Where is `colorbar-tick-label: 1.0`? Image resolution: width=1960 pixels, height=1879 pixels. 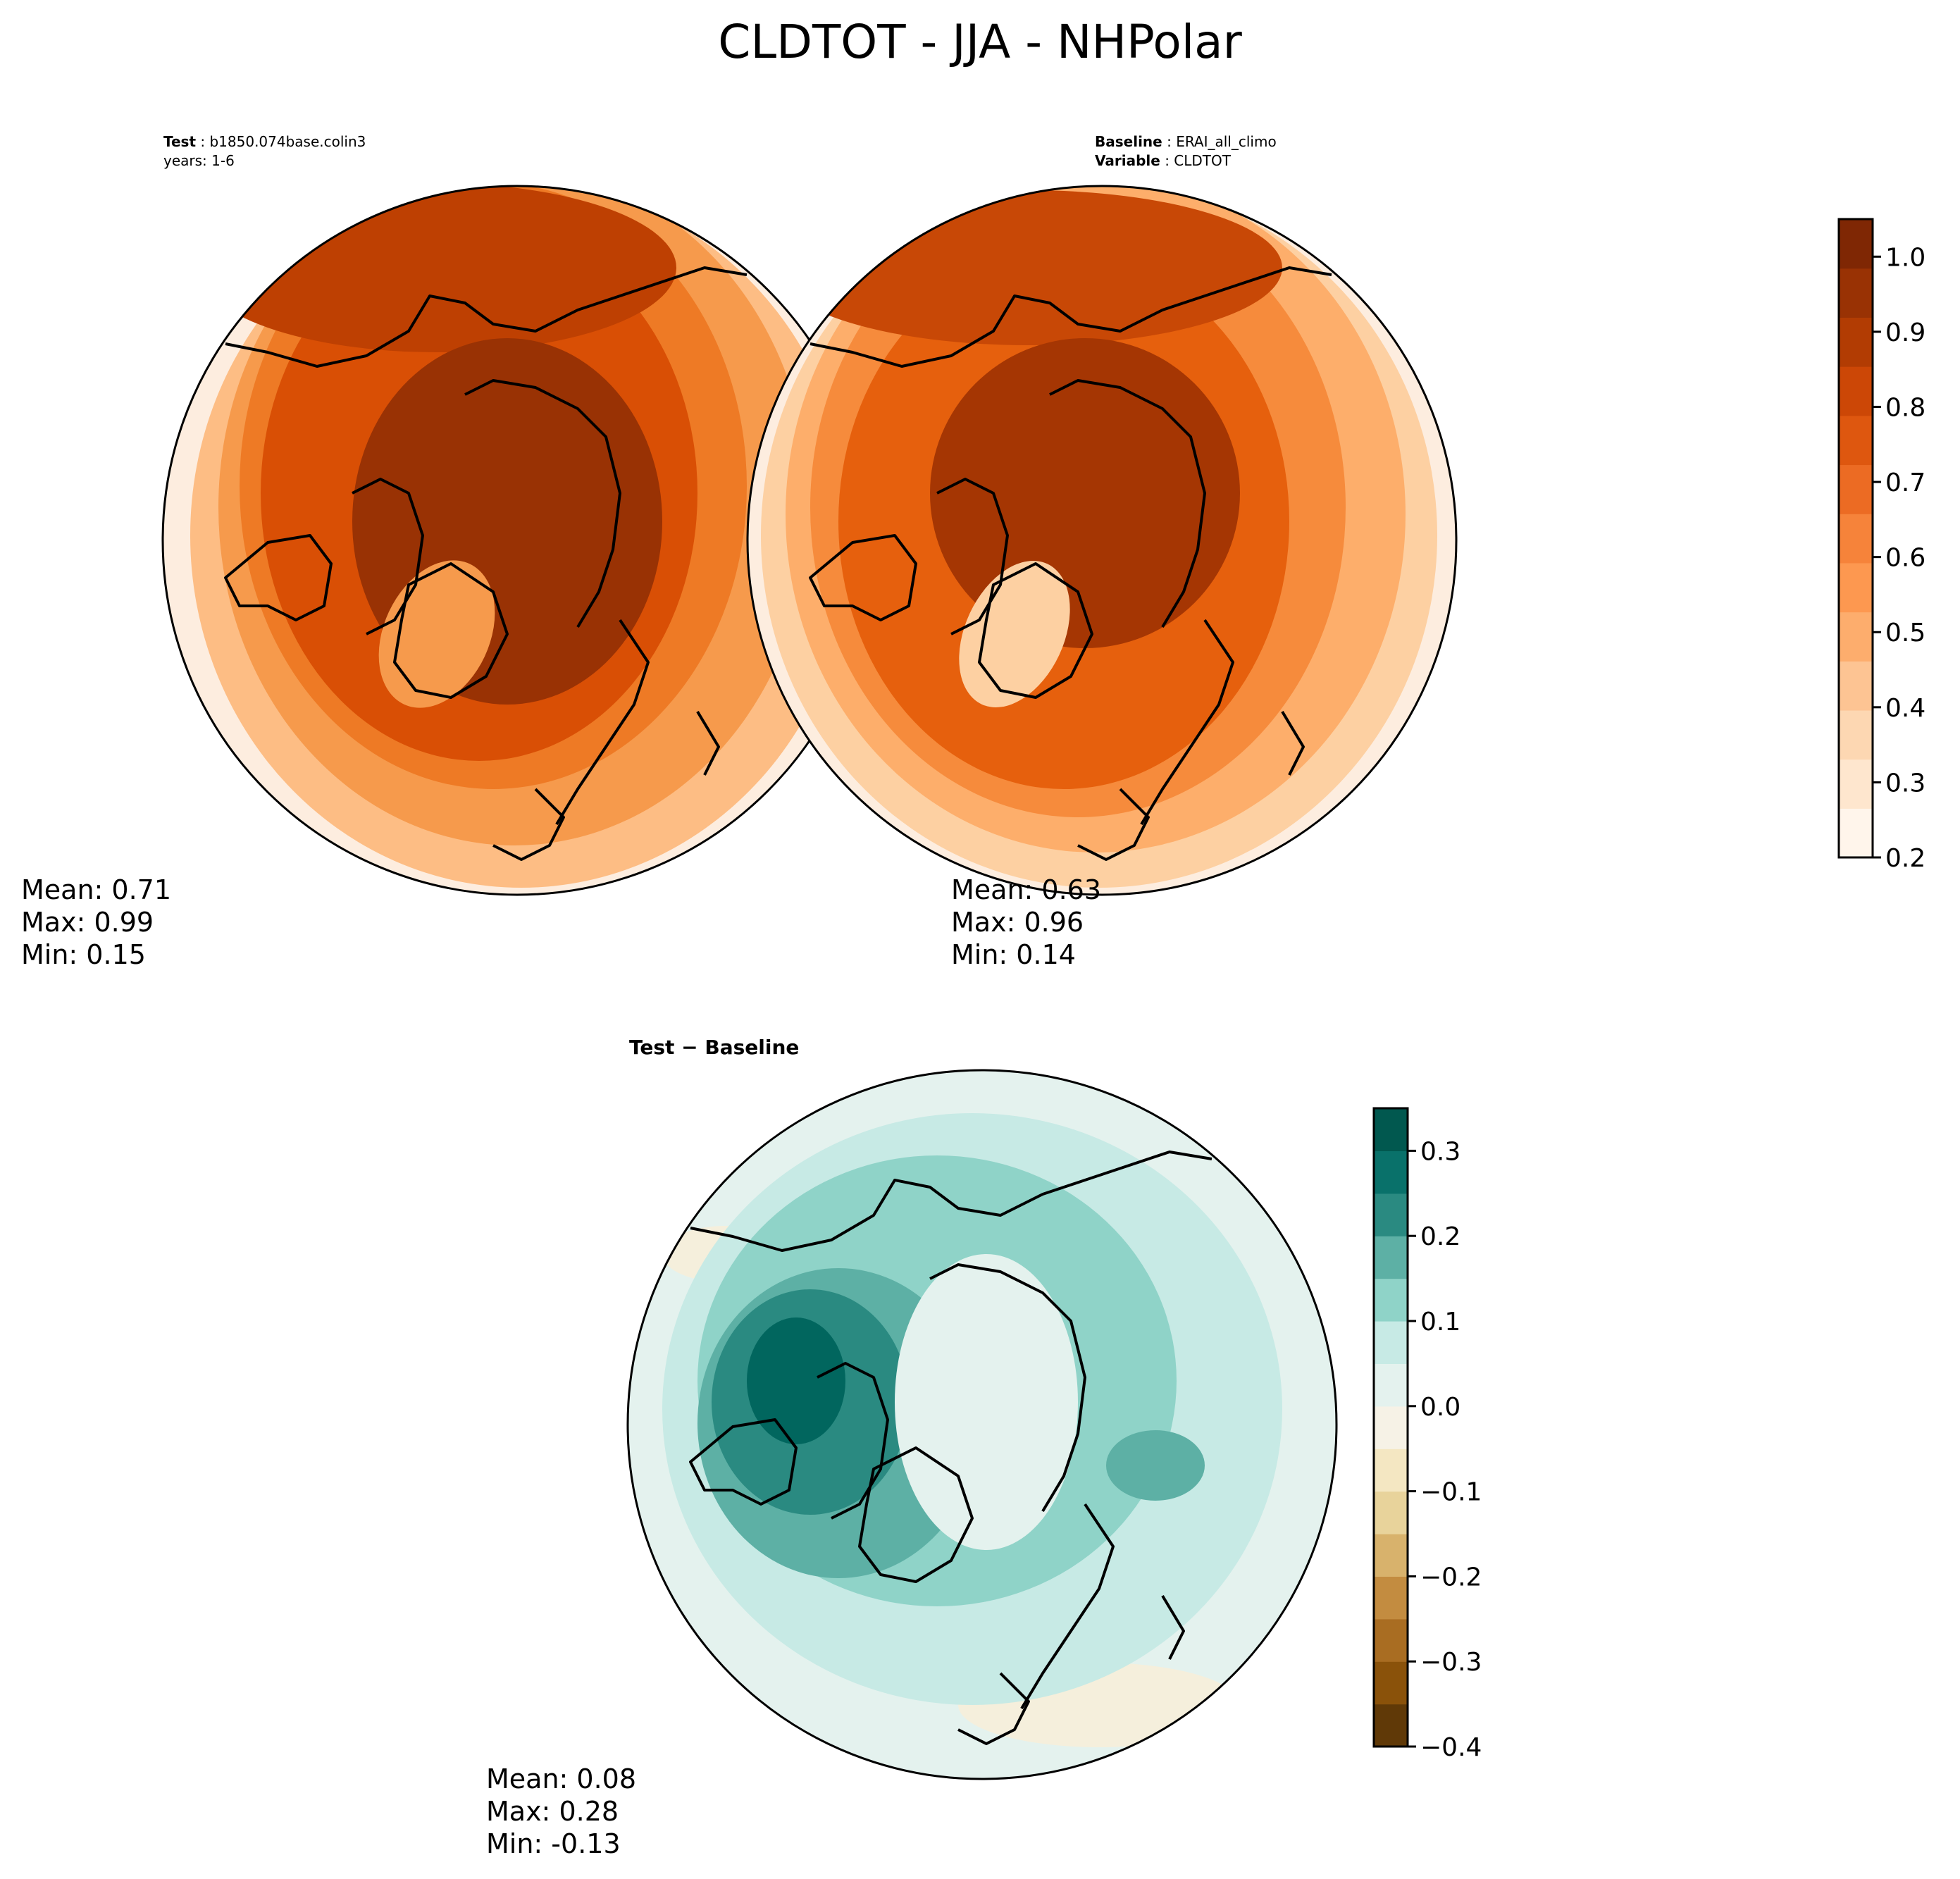
colorbar-tick-label: 1.0 is located at coordinates (1905, 257).